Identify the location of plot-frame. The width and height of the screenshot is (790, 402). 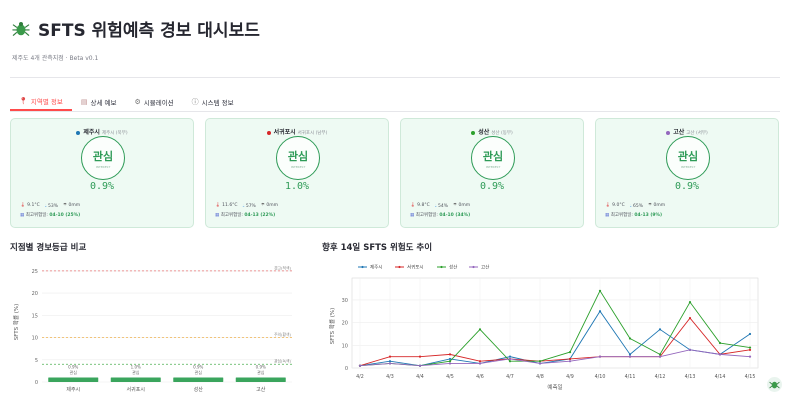
(555, 323).